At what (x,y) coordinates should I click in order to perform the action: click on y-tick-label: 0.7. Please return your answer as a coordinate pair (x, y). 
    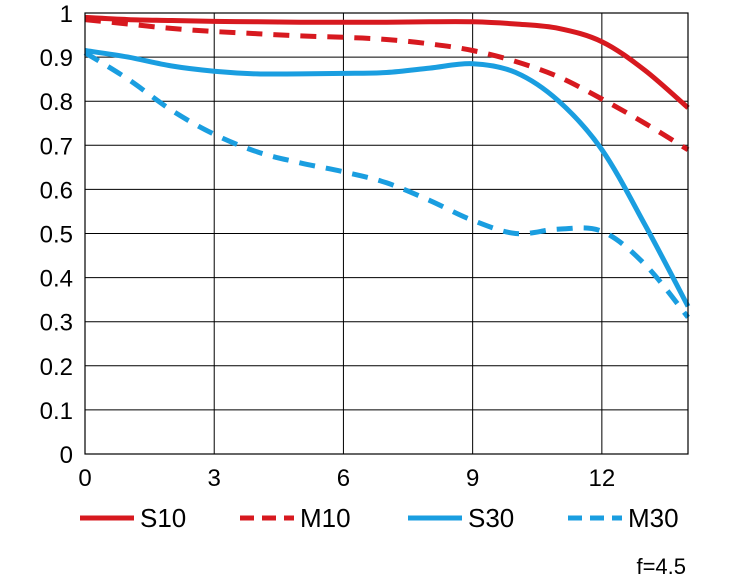
    Looking at the image, I should click on (56, 146).